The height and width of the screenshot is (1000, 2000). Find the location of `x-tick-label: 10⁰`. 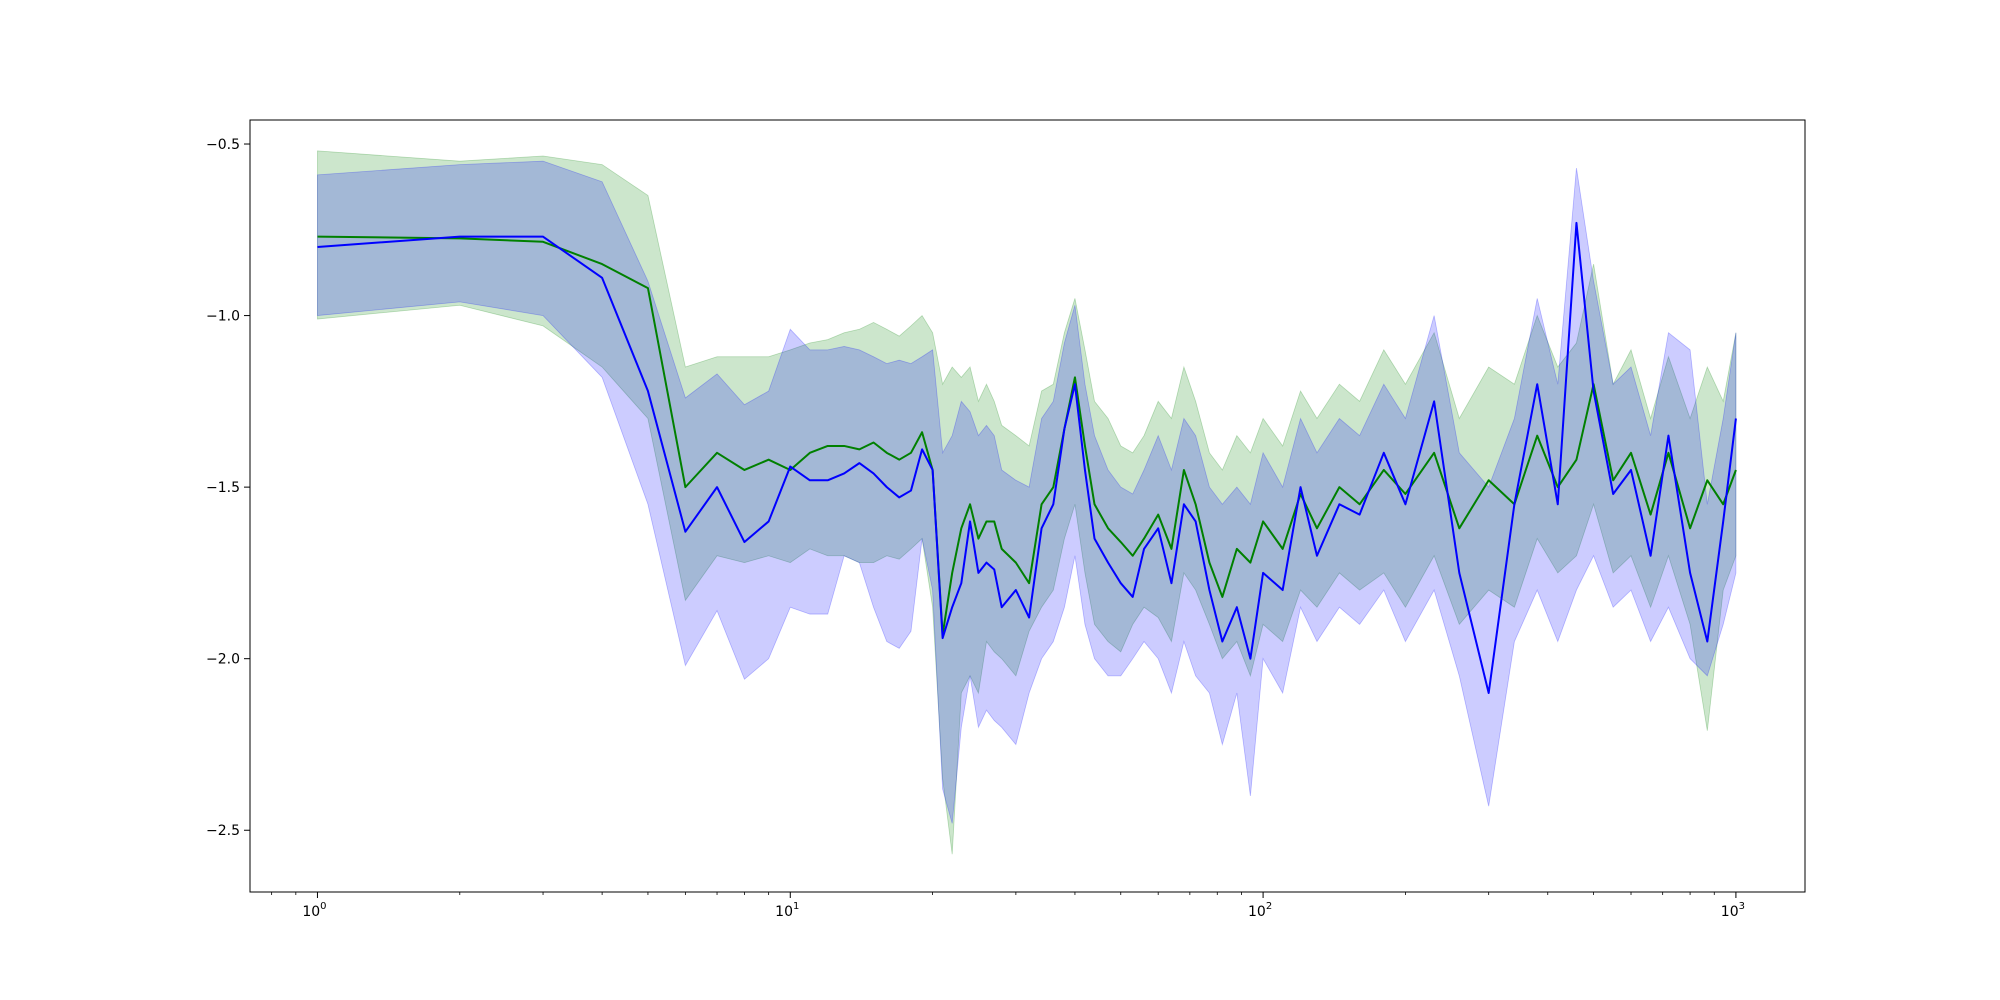

x-tick-label: 10⁰ is located at coordinates (314, 910).